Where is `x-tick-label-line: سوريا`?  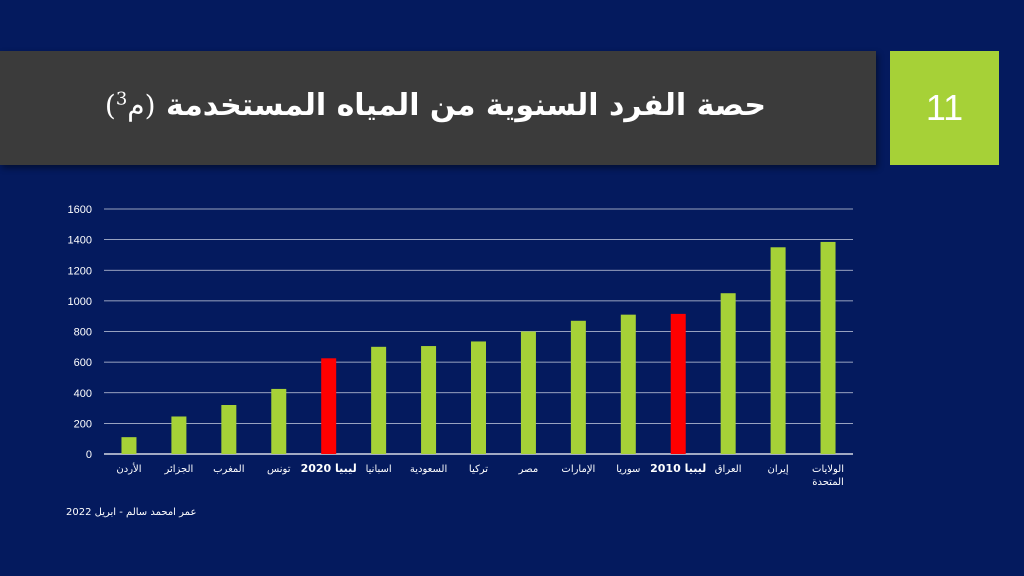 x-tick-label-line: سوريا is located at coordinates (628, 469).